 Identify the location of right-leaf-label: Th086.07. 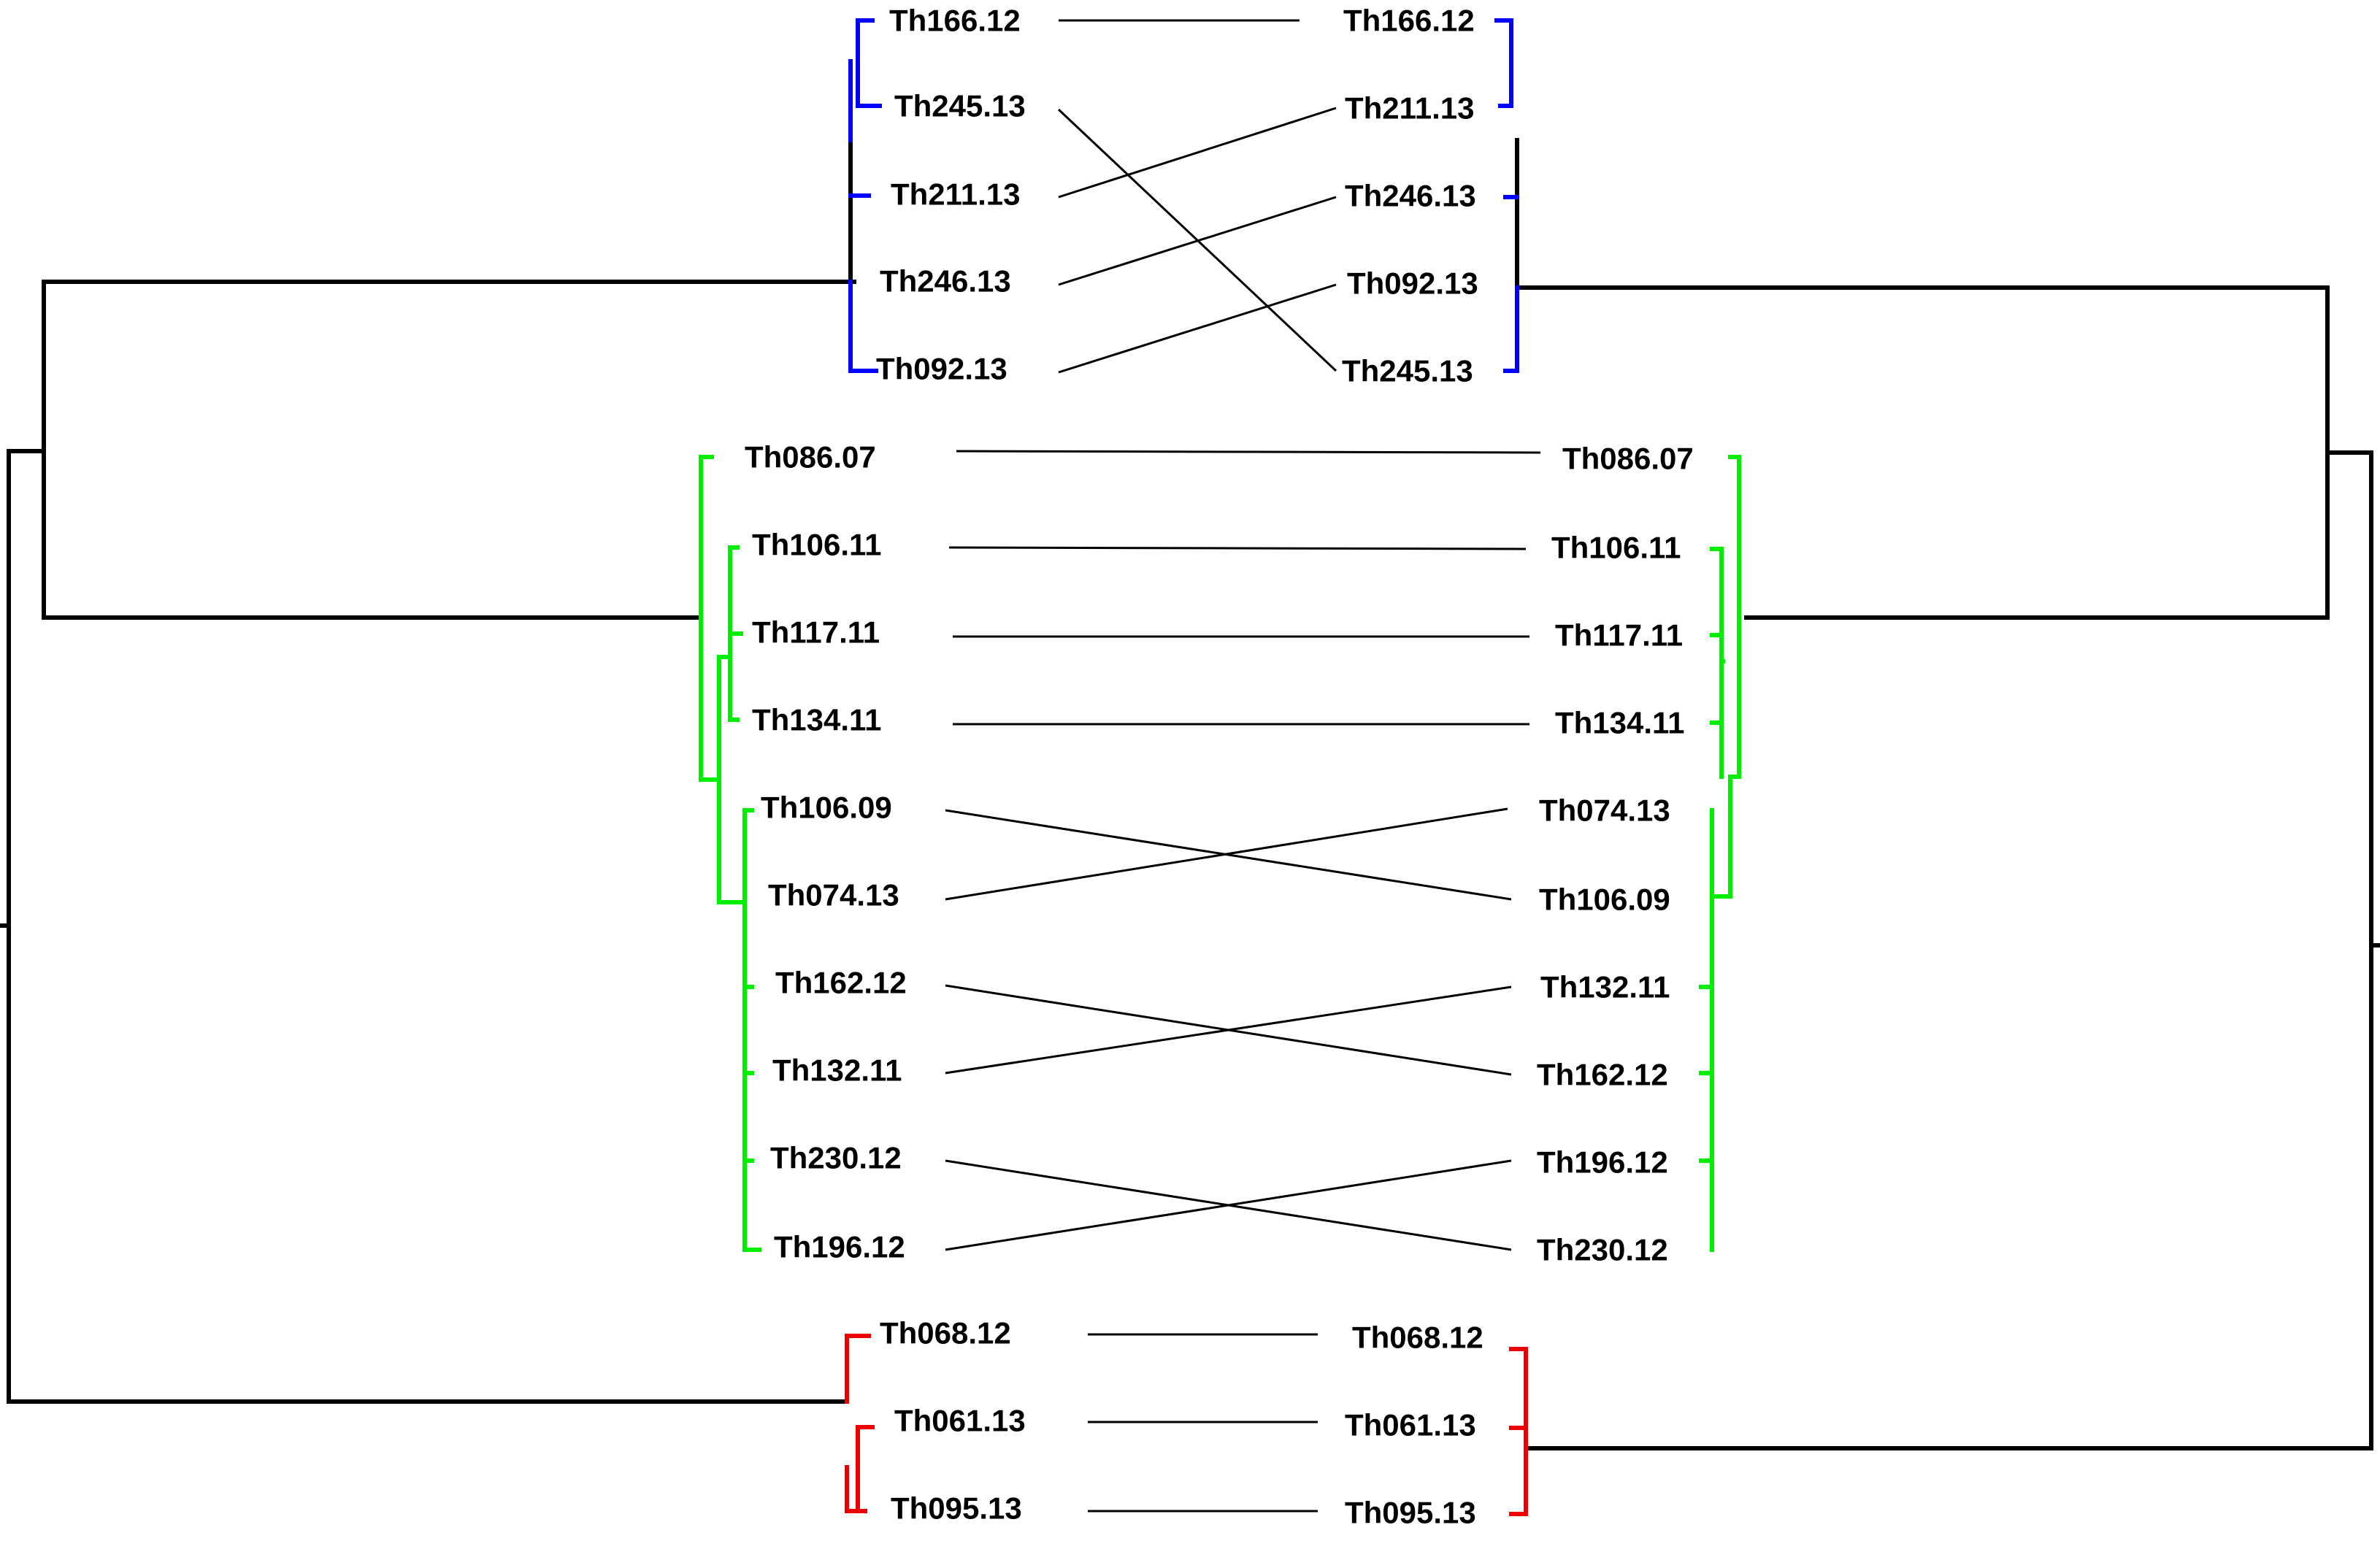
(1628, 459).